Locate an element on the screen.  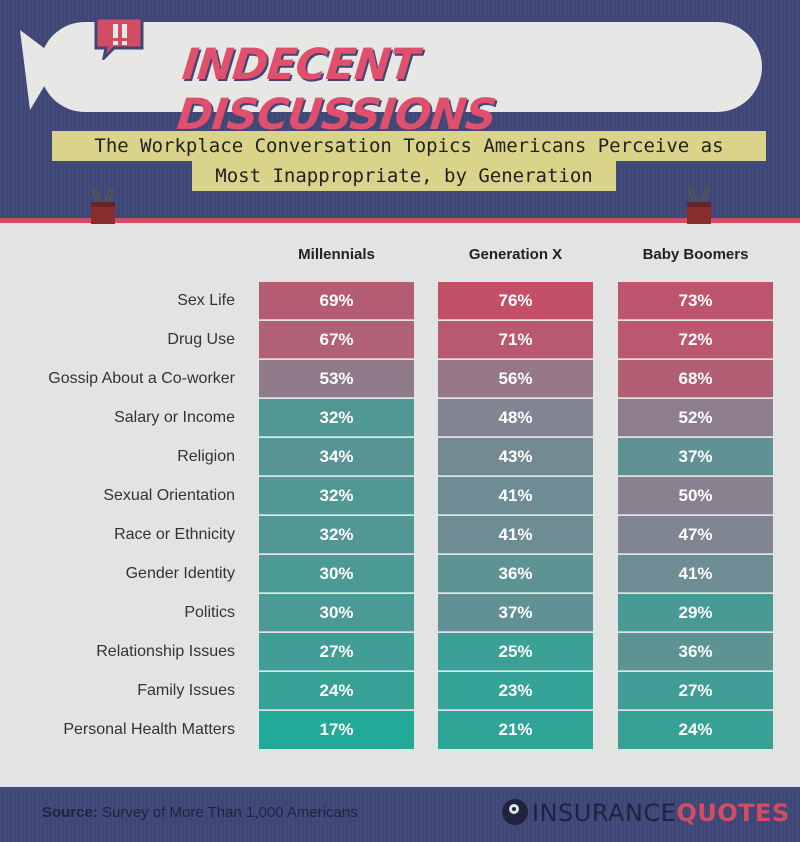
table-cell: 76% is located at coordinates (515, 301).